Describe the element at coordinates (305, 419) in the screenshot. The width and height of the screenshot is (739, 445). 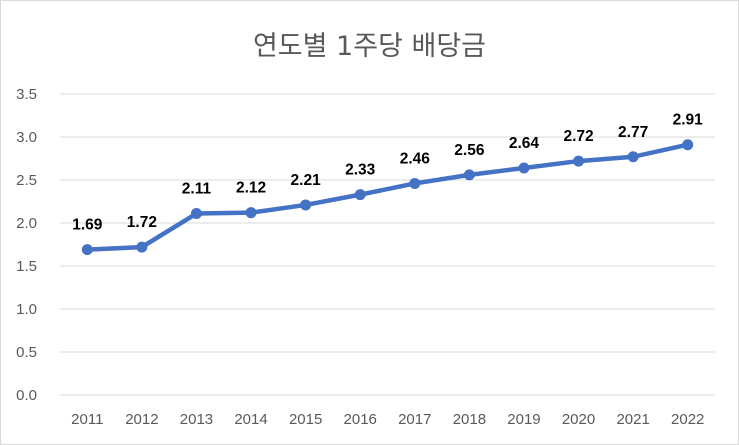
I see `x-tick-label: 2015` at that location.